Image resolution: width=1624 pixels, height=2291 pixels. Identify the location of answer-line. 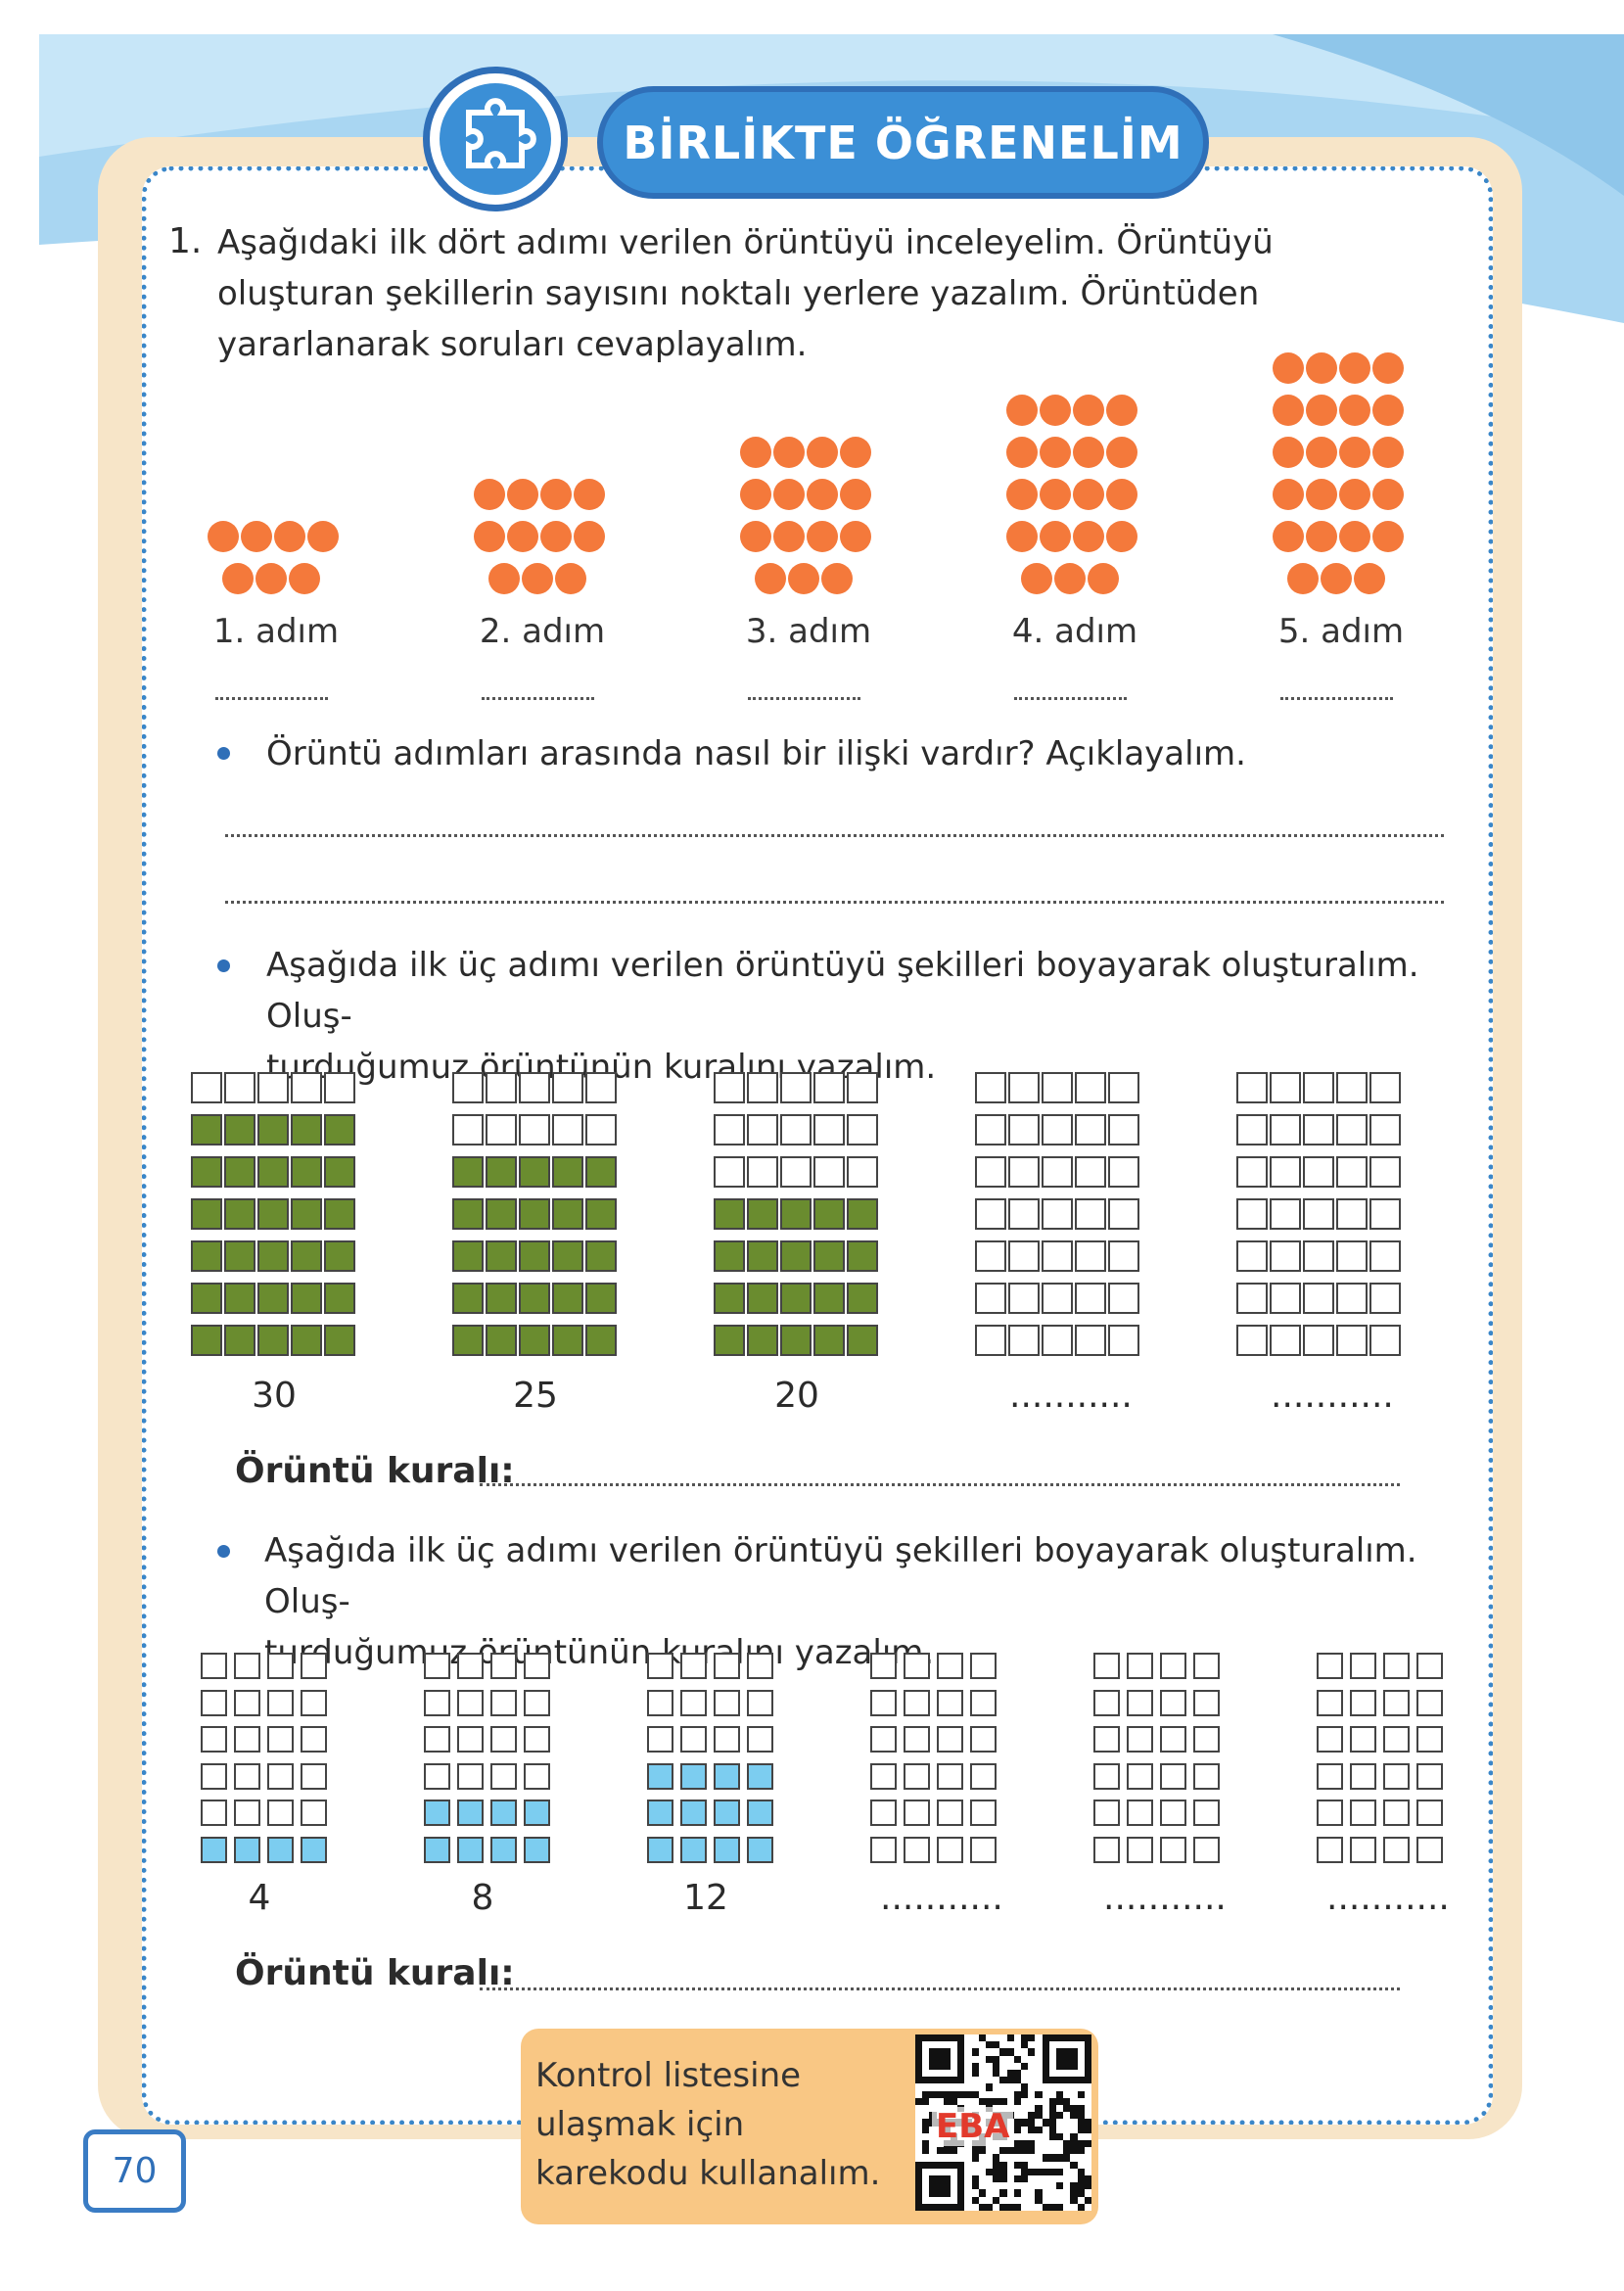
(835, 902).